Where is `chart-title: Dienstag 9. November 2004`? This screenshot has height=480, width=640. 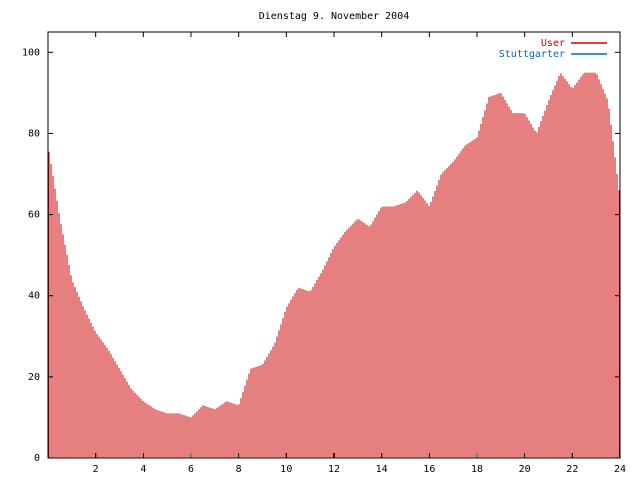
chart-title: Dienstag 9. November 2004 is located at coordinates (334, 16).